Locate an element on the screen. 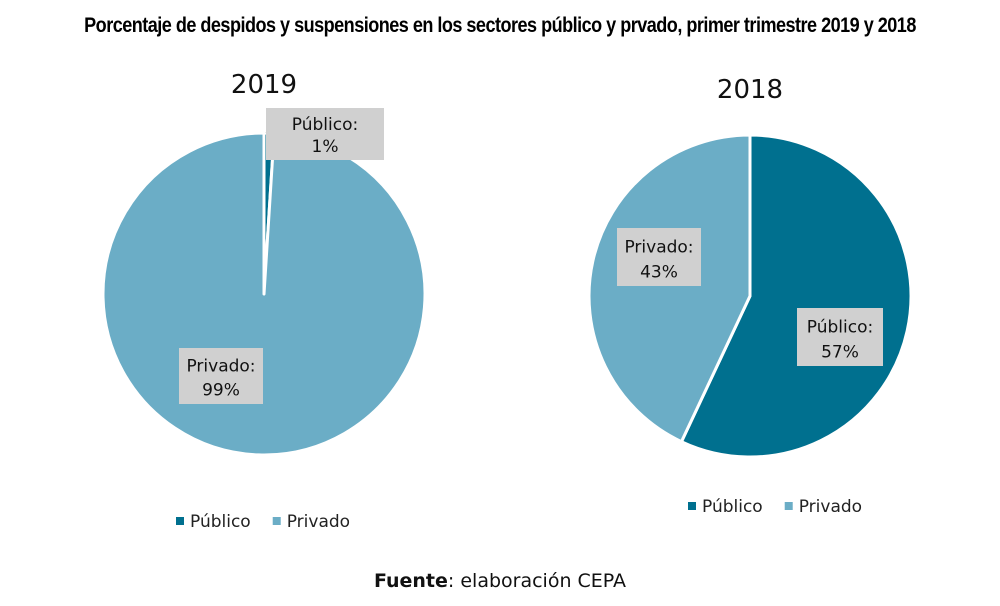 The height and width of the screenshot is (606, 1000). pie-title-2019: 2019 is located at coordinates (264, 85).